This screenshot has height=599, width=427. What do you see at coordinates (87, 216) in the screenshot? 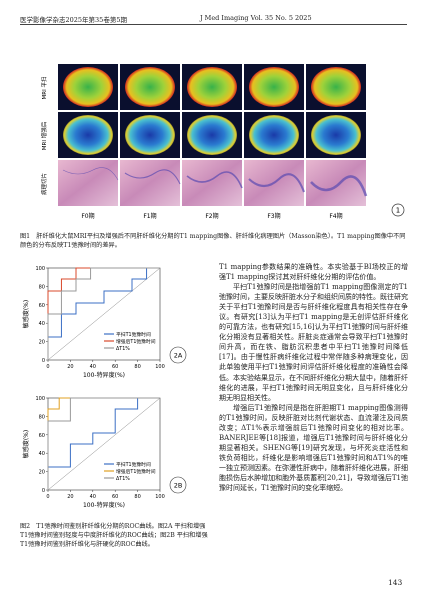
I see `column-label: F0期` at bounding box center [87, 216].